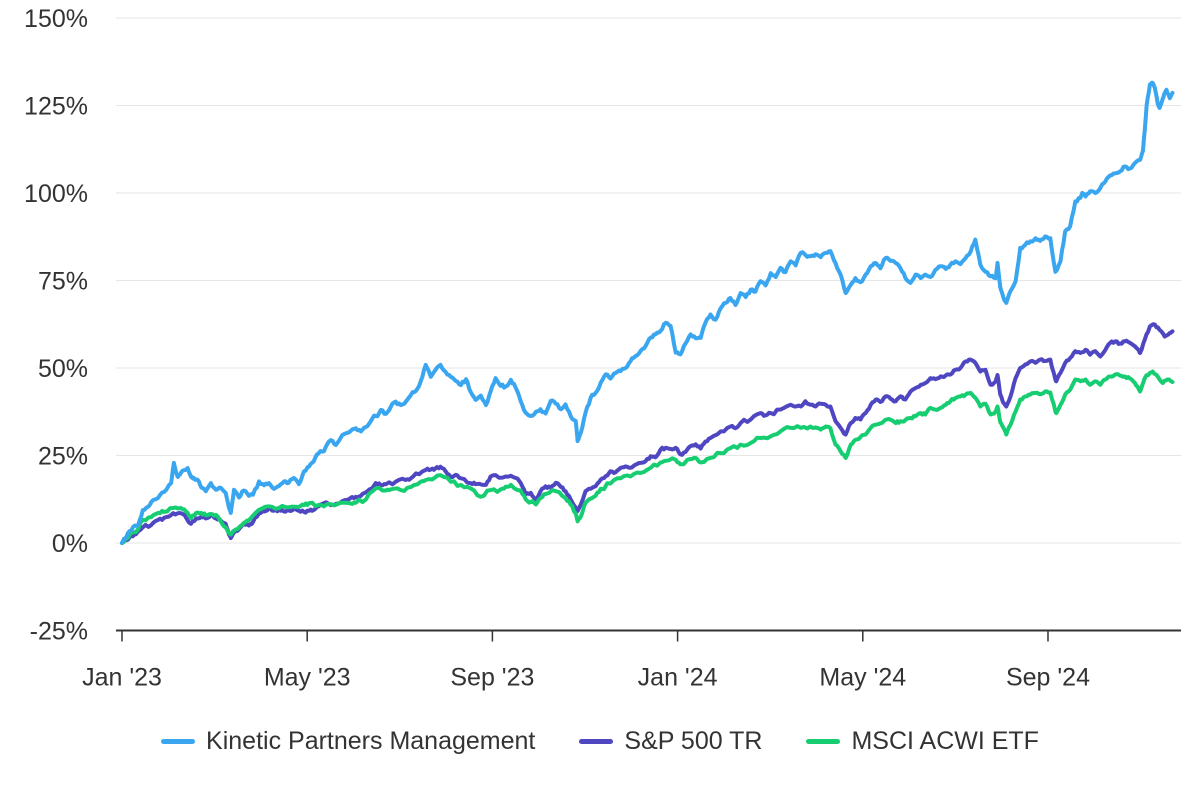  I want to click on y-axis-label: 50%, so click(63, 369).